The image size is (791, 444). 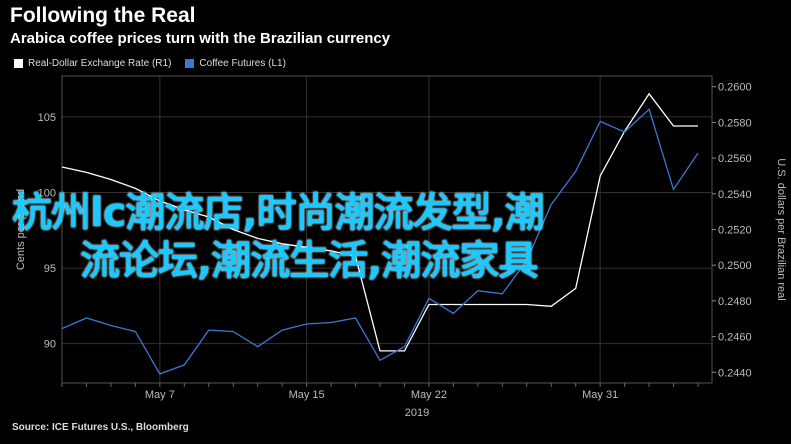 What do you see at coordinates (429, 395) in the screenshot?
I see `x-tick-label: May 22` at bounding box center [429, 395].